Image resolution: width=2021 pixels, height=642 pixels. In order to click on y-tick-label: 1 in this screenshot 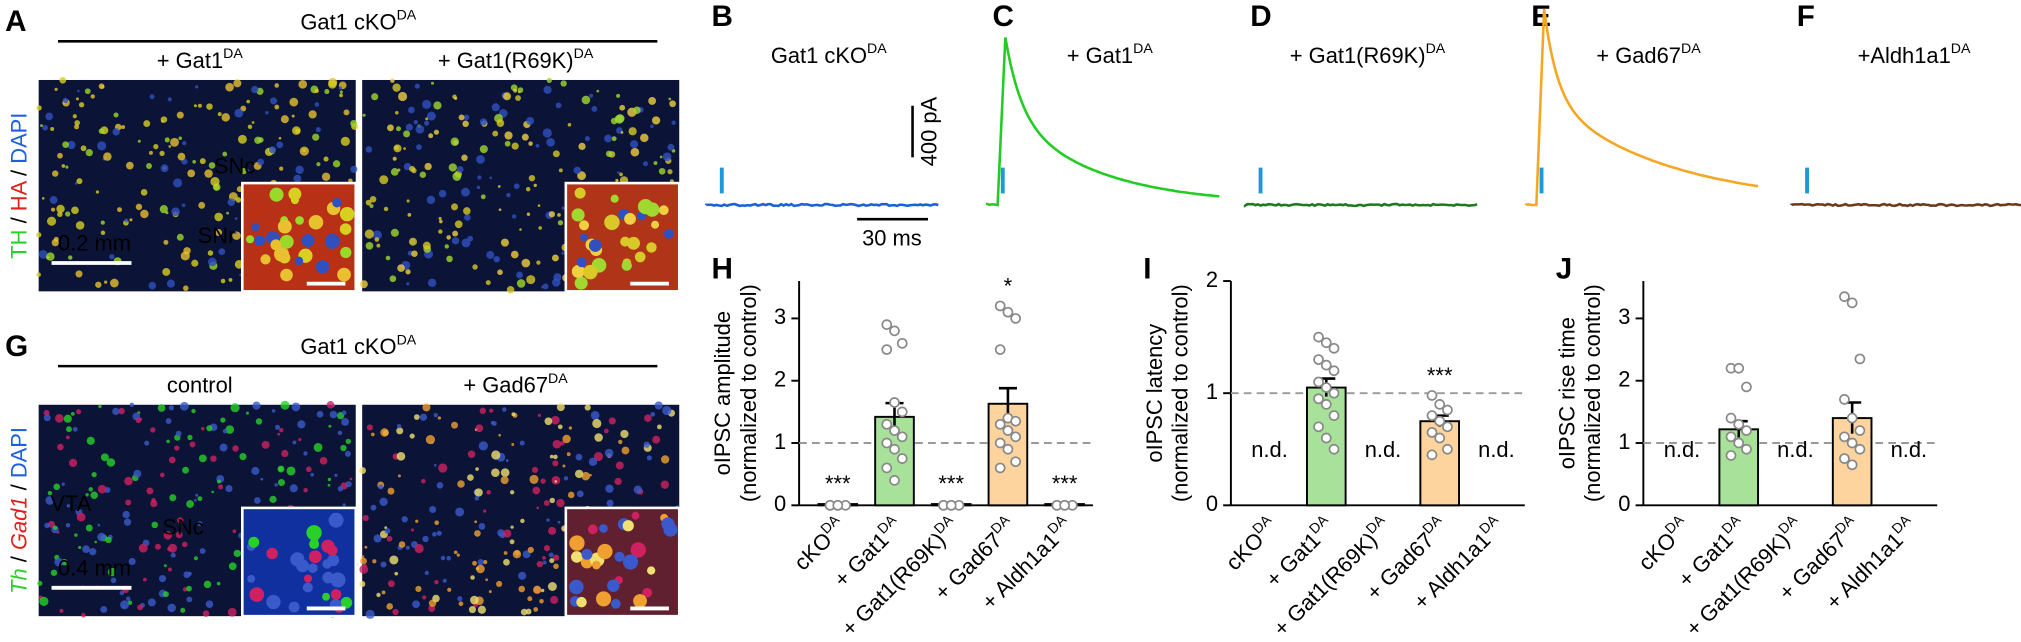, I will do `click(1624, 441)`.